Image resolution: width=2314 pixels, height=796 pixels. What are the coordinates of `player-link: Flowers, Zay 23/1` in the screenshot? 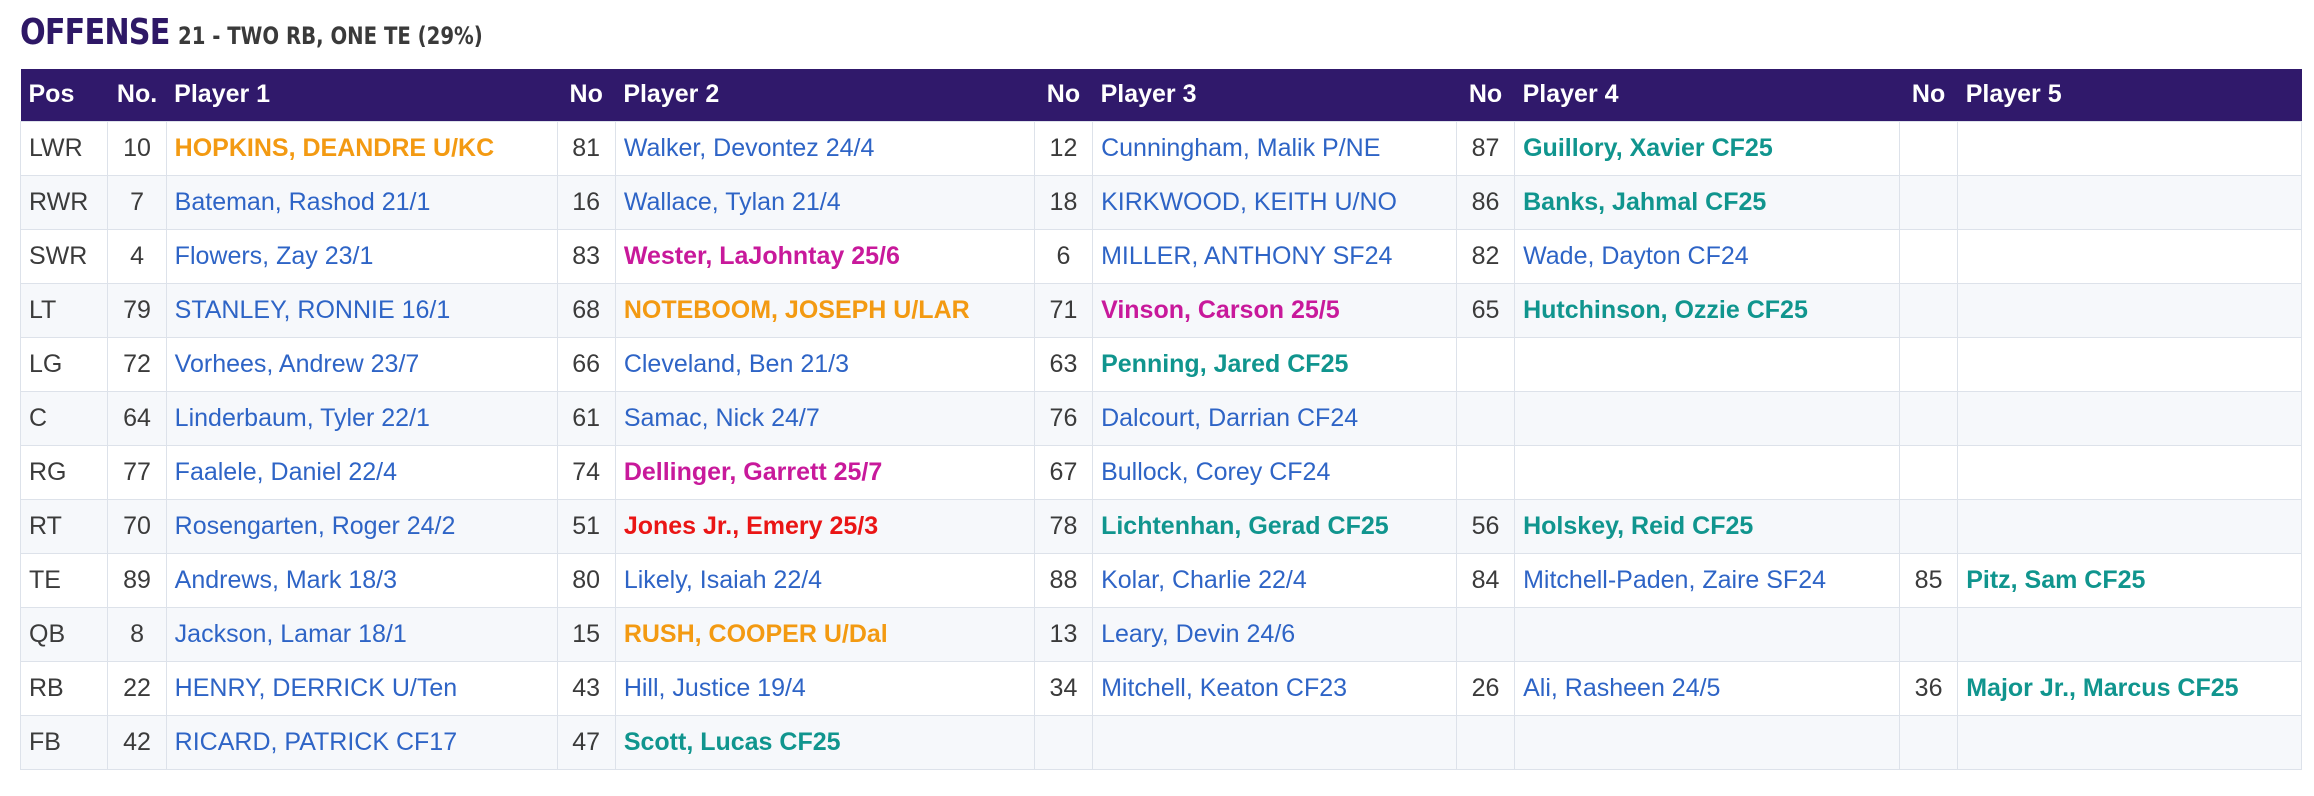 It's located at (274, 255).